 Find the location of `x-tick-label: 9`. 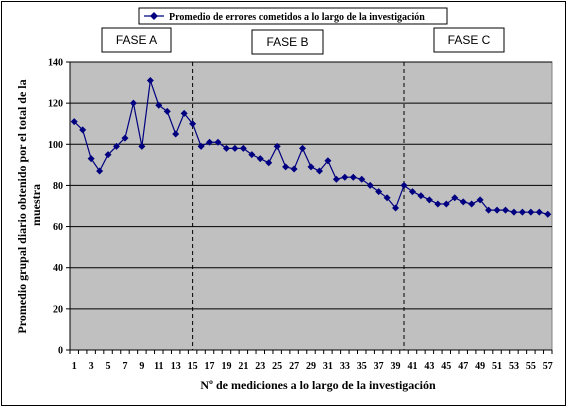

x-tick-label: 9 is located at coordinates (141, 366).